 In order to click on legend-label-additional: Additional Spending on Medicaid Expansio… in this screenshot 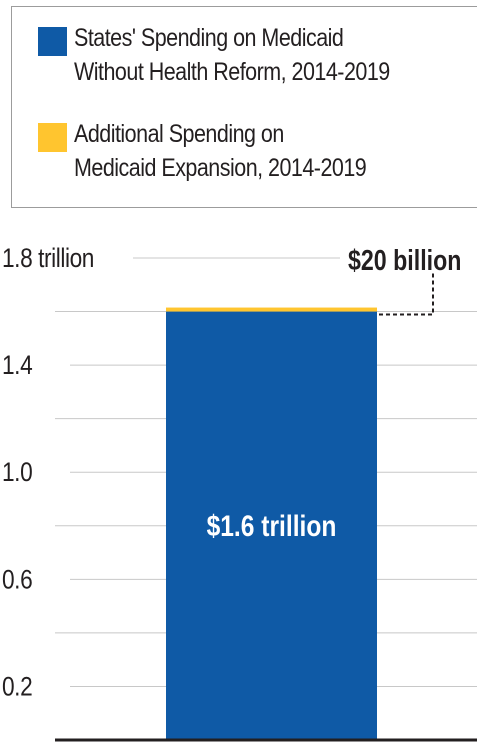, I will do `click(220, 151)`.